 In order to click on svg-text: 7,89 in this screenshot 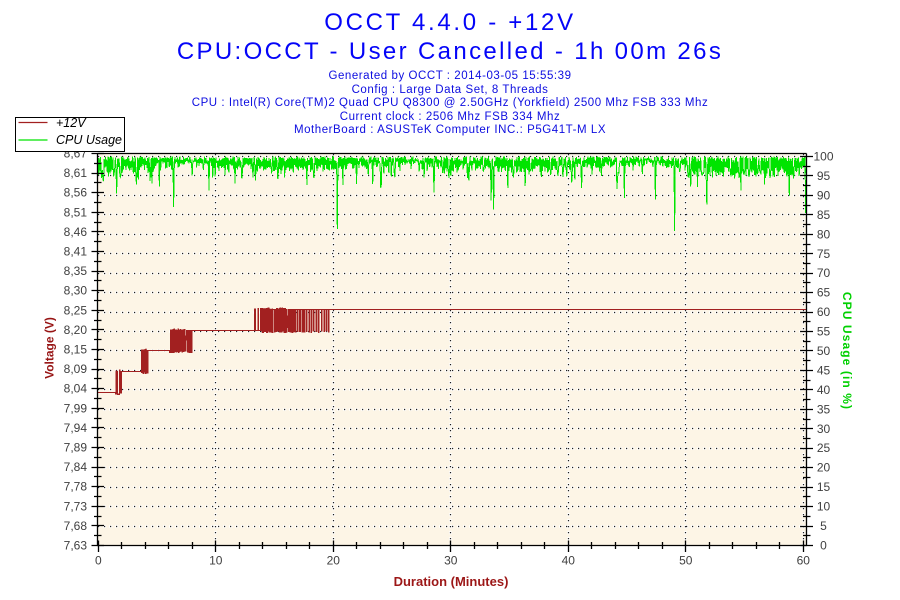, I will do `click(76, 448)`.